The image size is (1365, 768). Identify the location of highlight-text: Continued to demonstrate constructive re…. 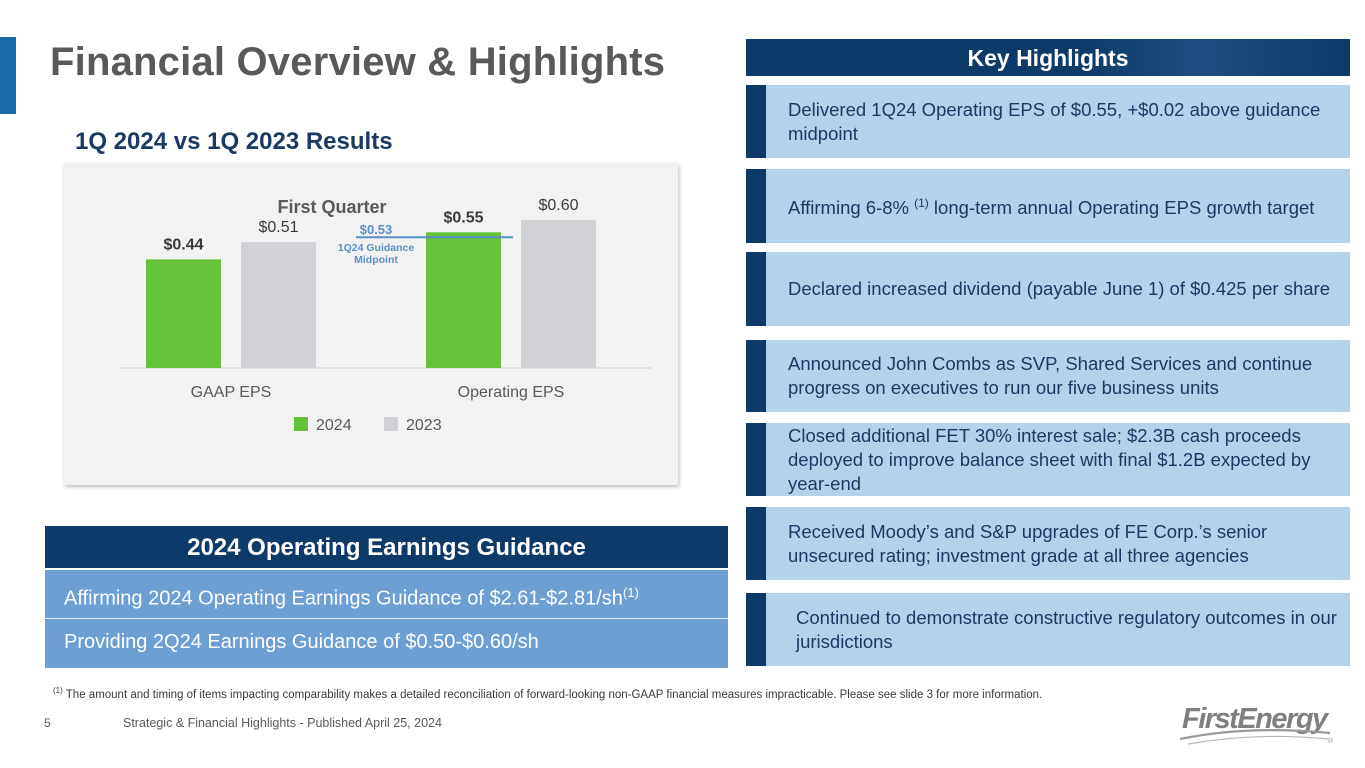
(1066, 629).